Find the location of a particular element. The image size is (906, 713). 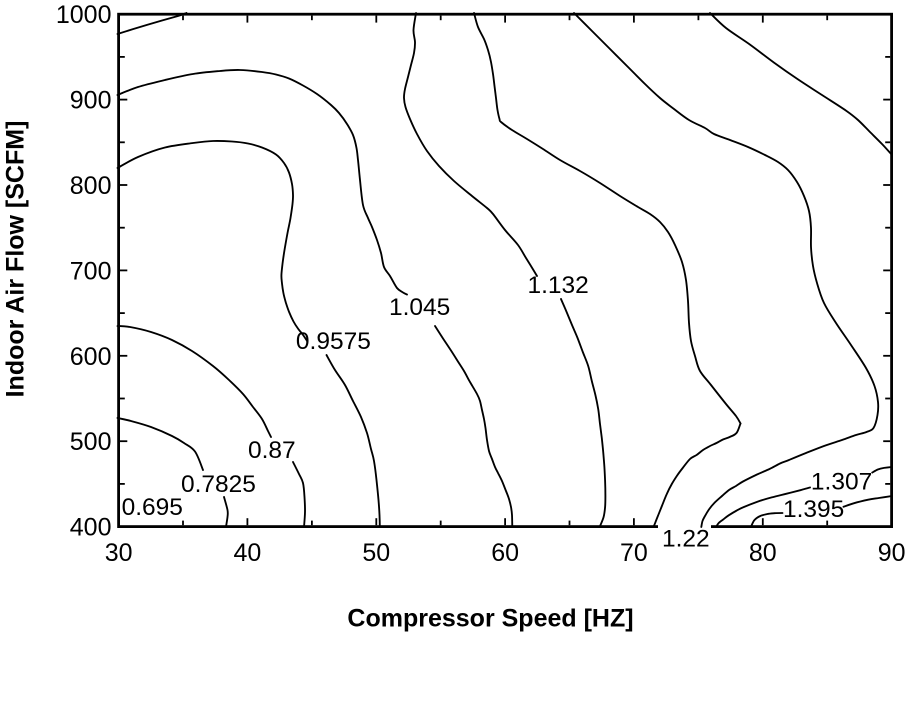

svg-text: 1.307 is located at coordinates (841, 481).